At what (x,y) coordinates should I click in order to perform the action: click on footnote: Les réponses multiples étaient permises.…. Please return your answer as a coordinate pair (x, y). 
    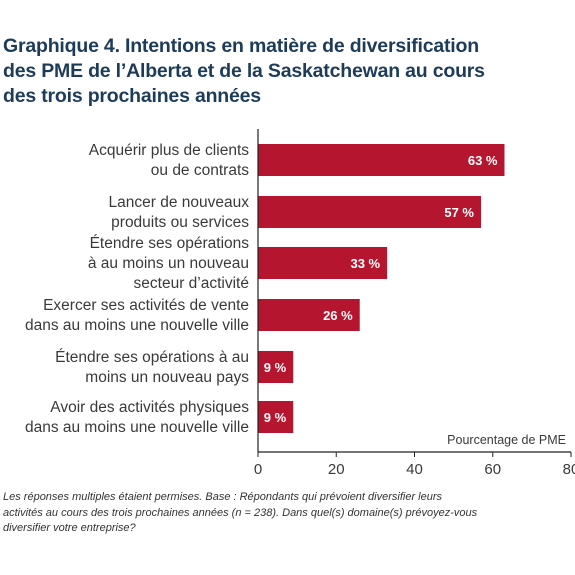
    Looking at the image, I should click on (285, 513).